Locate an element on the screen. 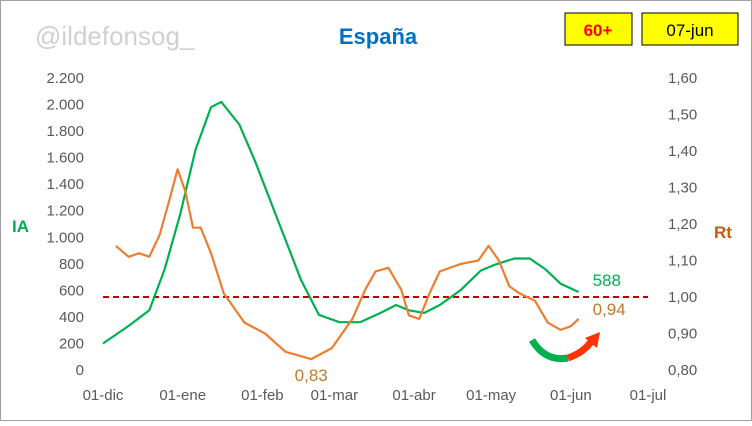  x-tick-label: 01-feb is located at coordinates (262, 395).